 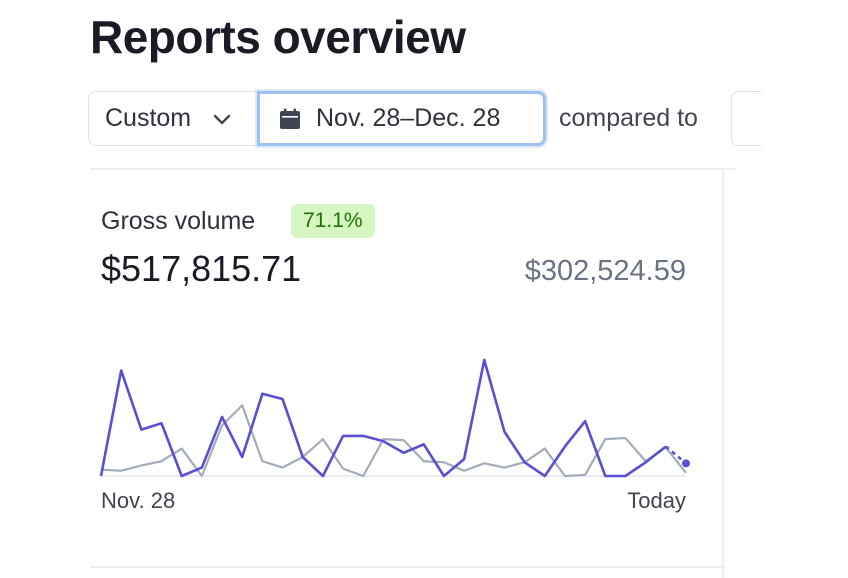 I want to click on calendar-icon, so click(x=290, y=119).